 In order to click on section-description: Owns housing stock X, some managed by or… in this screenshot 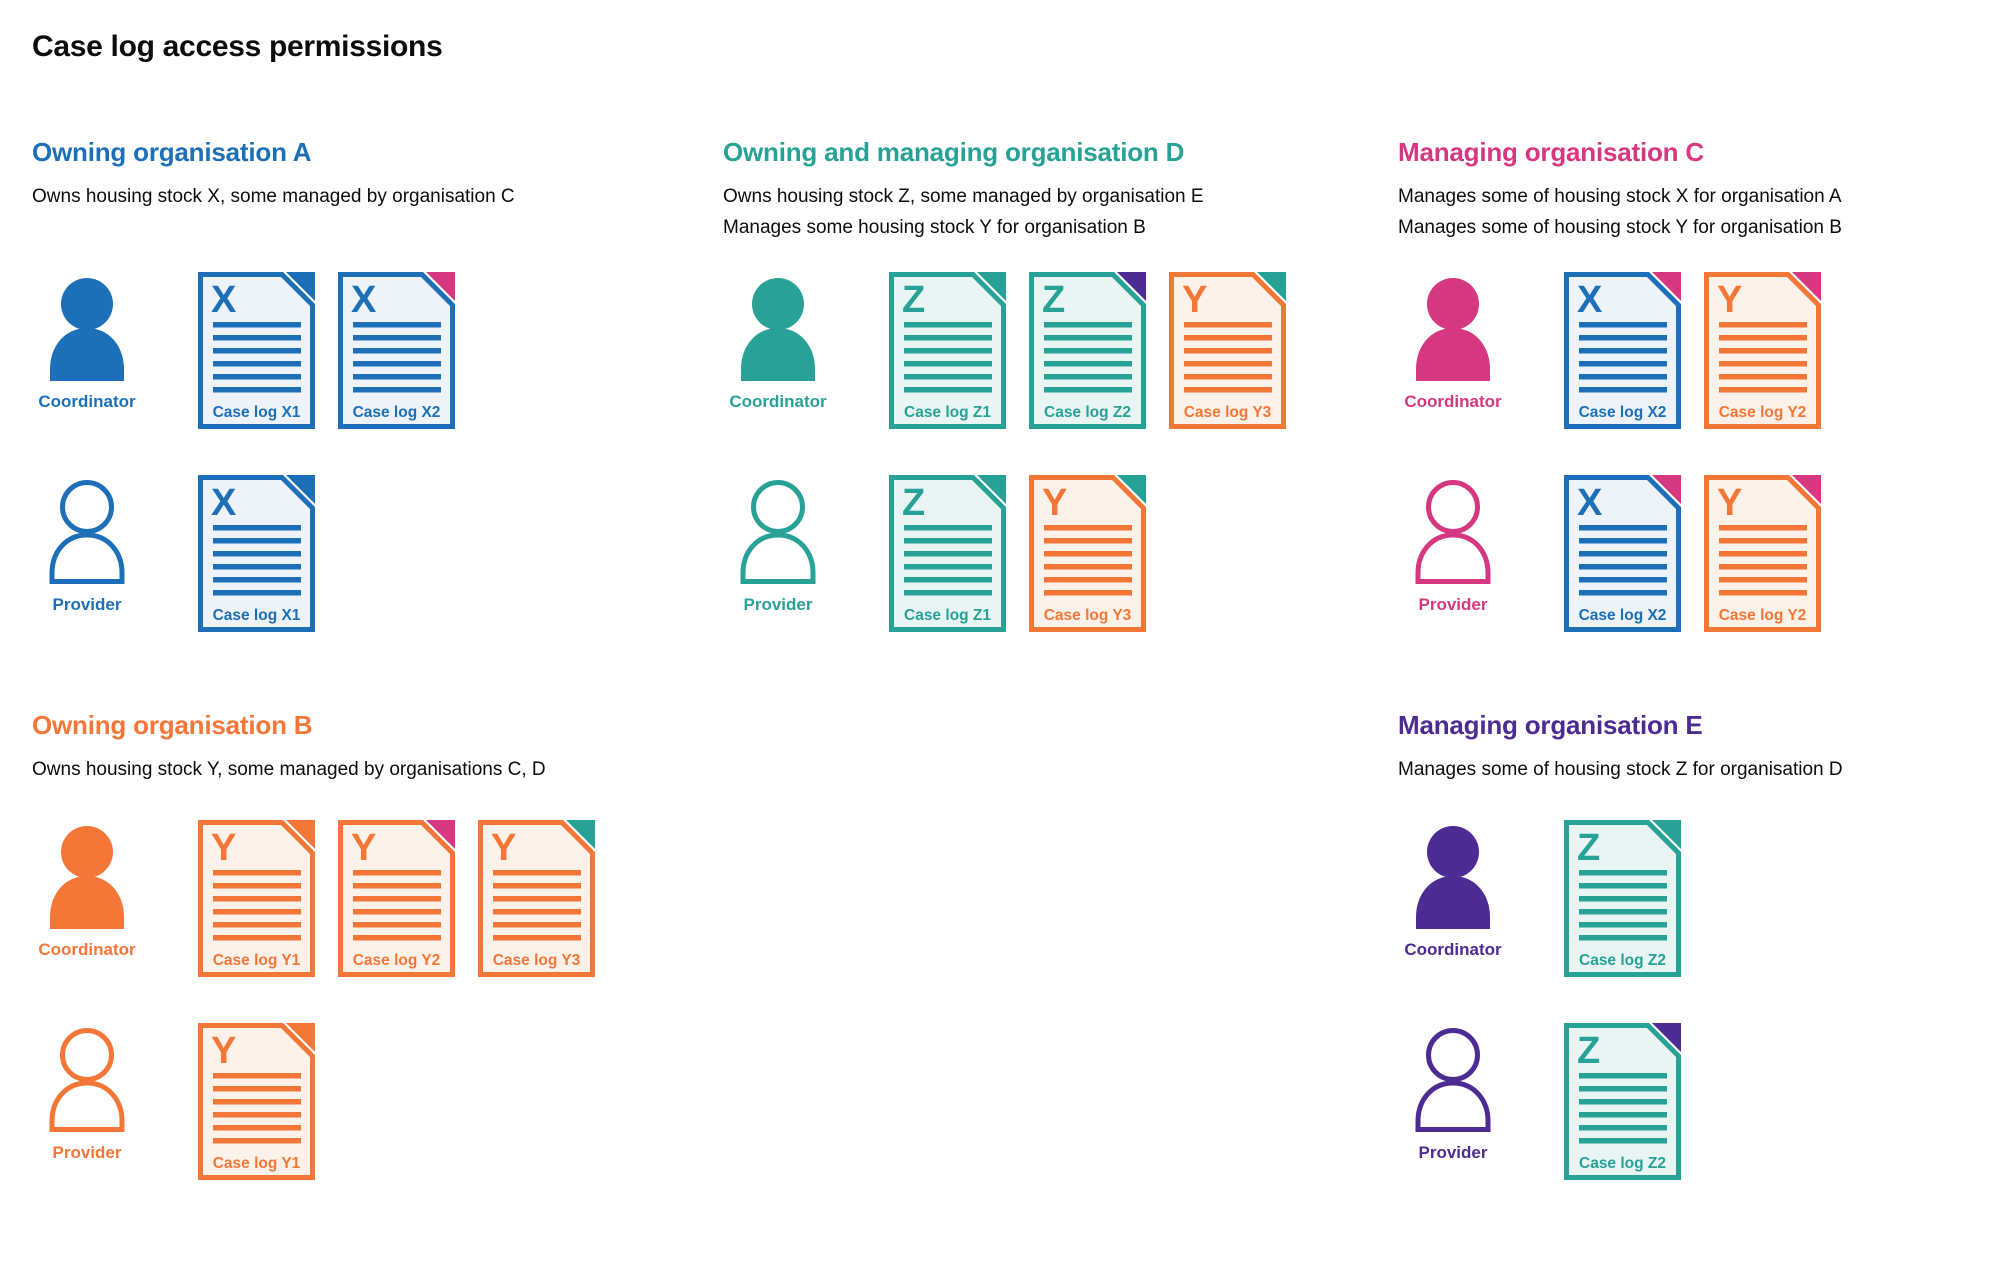, I will do `click(342, 196)`.